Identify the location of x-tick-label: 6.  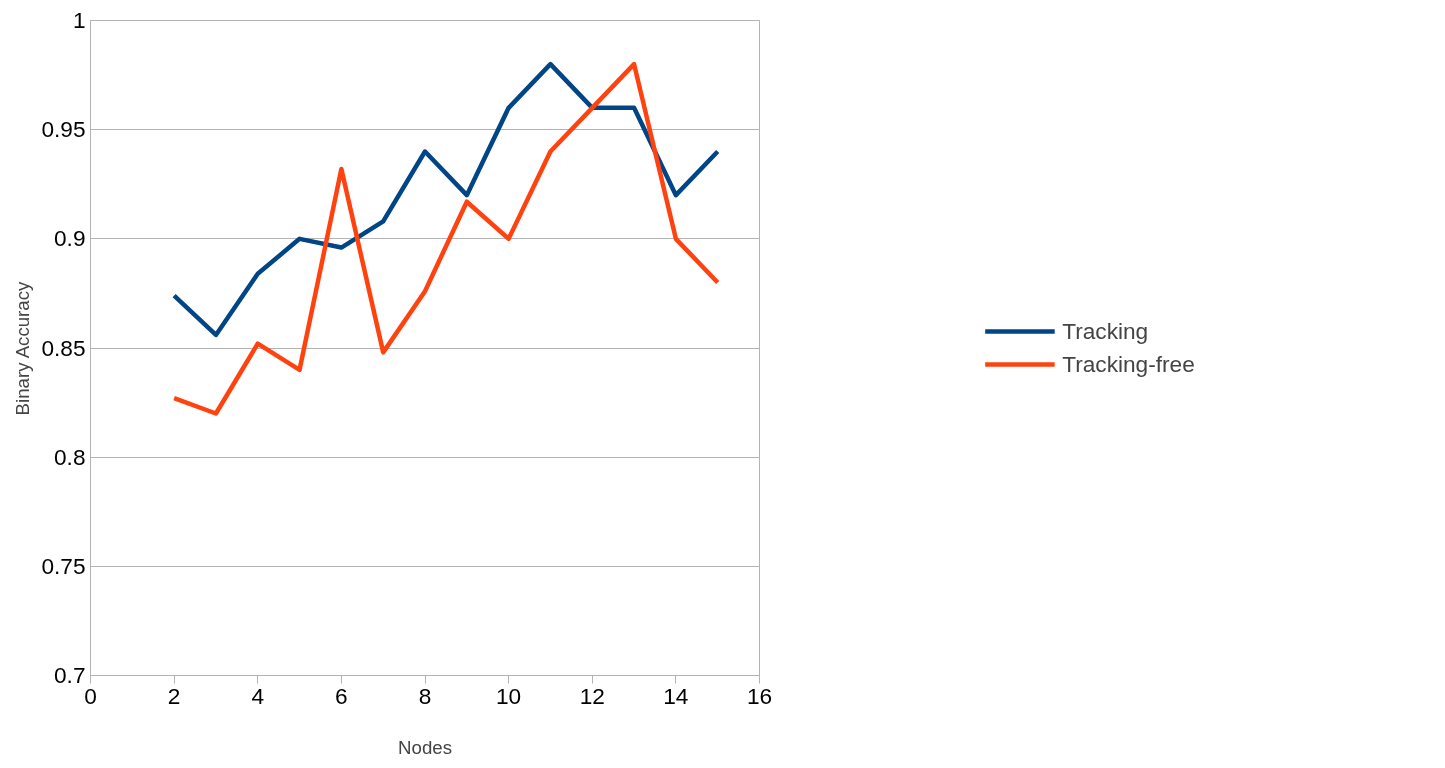
(341, 695).